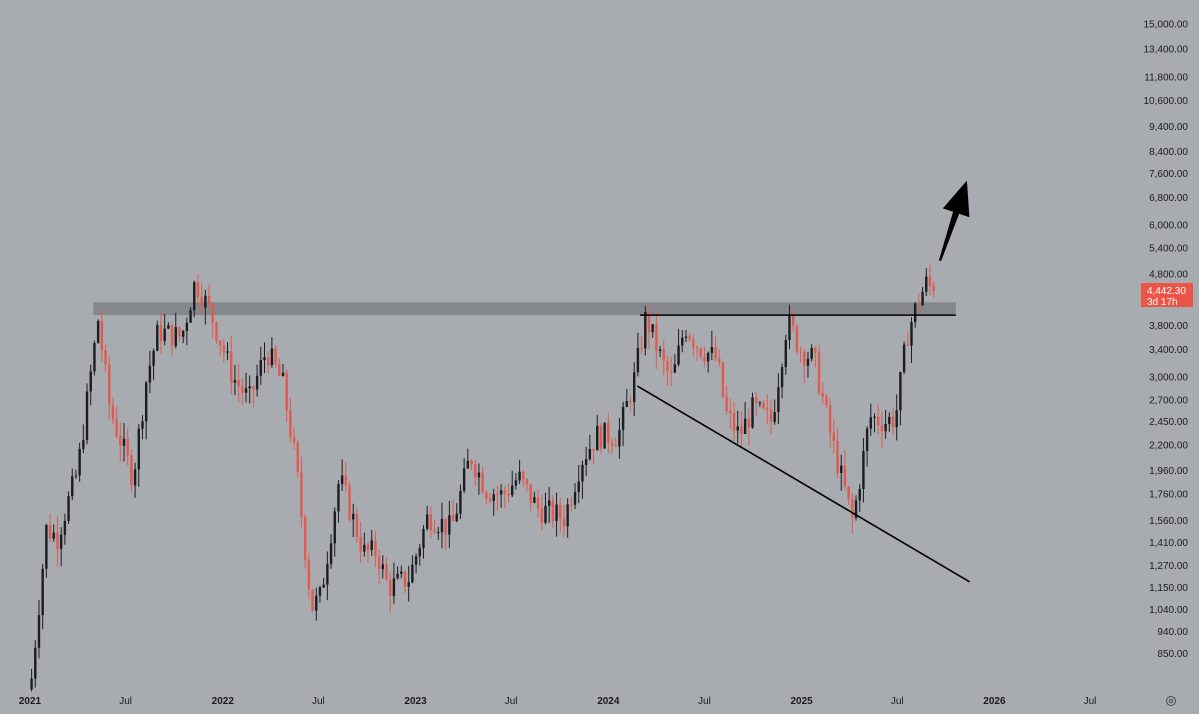 The width and height of the screenshot is (1199, 714). Describe the element at coordinates (1171, 701) in the screenshot. I see `settings-gear-icon` at that location.